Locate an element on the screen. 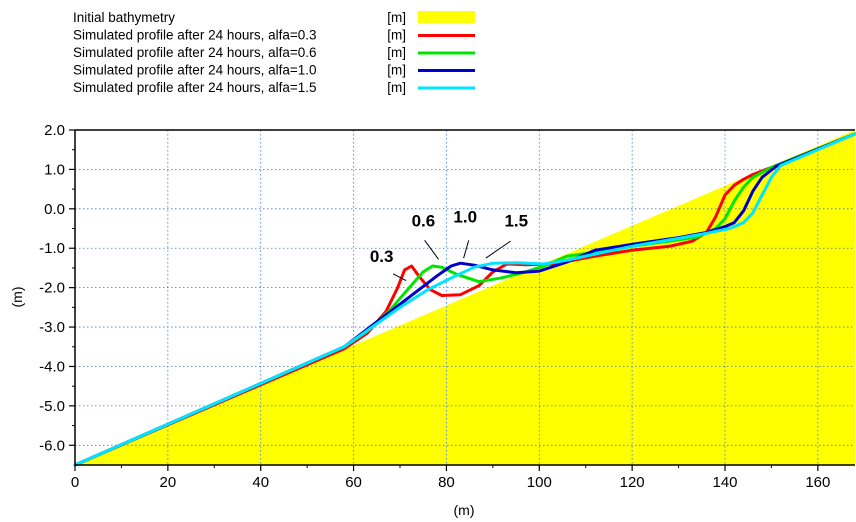 The image size is (856, 522). y-tick-label: -2.0 is located at coordinates (52, 288).